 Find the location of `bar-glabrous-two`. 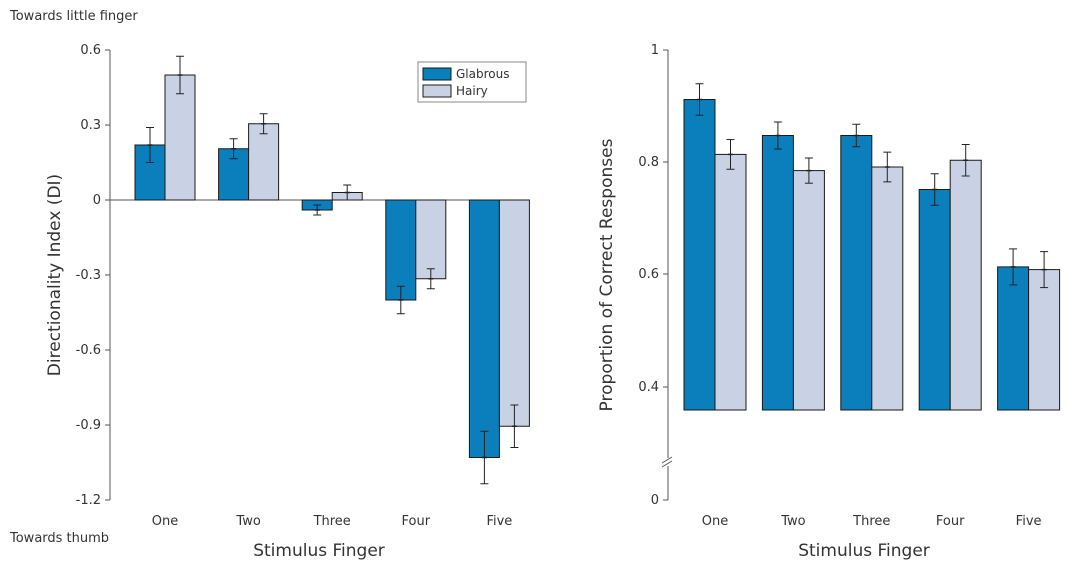

bar-glabrous-two is located at coordinates (777, 273).